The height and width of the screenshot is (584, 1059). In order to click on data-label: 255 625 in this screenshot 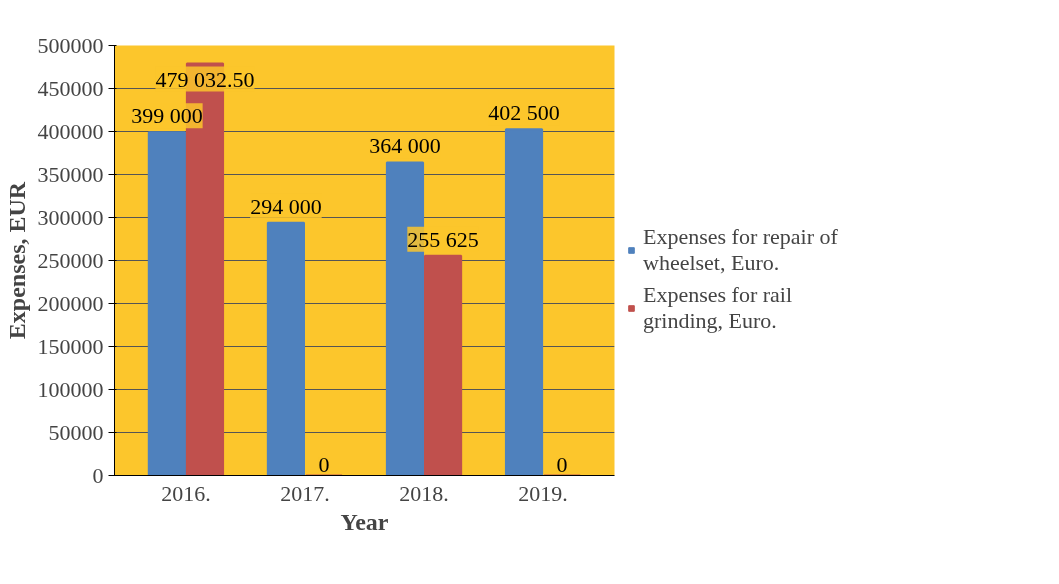, I will do `click(443, 239)`.